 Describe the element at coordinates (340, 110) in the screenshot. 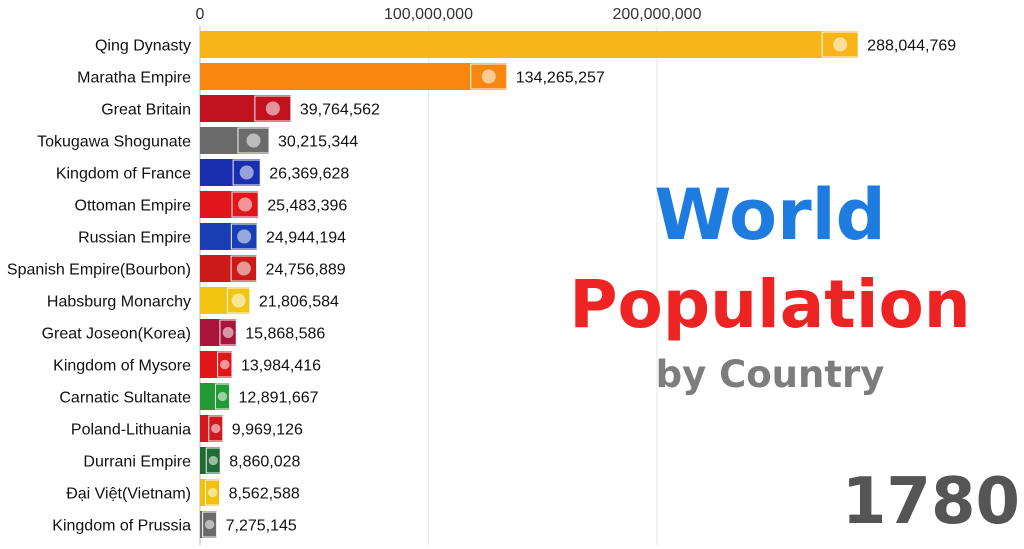

I see `value-label: 39,764,562` at that location.